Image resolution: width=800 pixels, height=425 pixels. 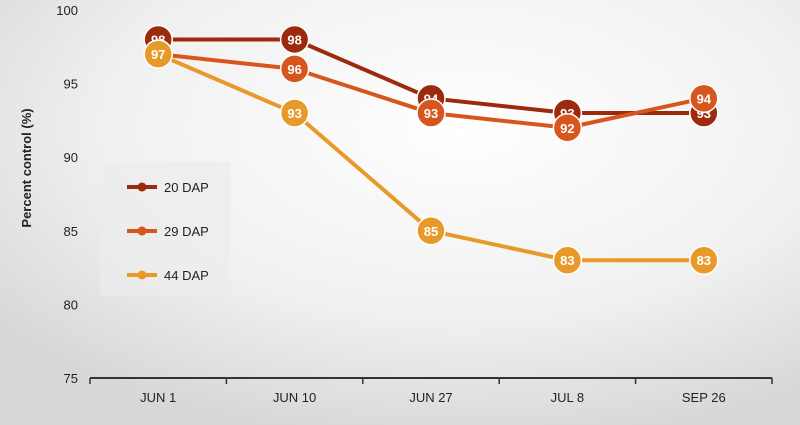 I want to click on data-label: 98, so click(x=294, y=39).